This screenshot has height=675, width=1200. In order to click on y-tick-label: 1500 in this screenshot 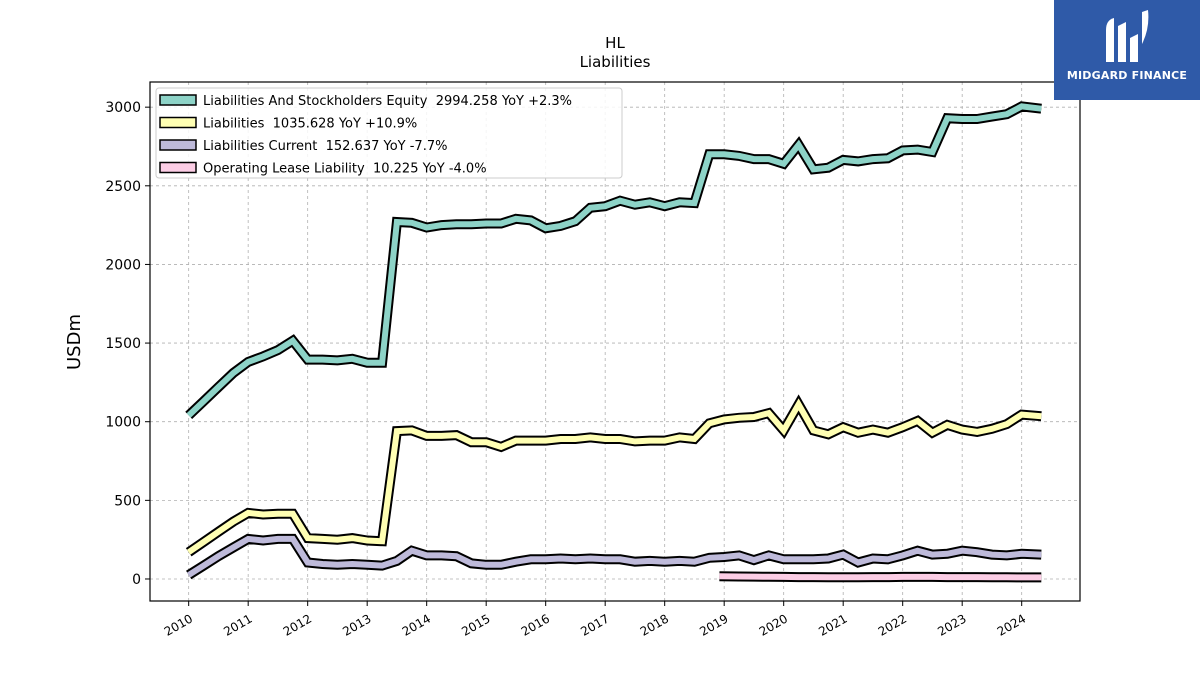, I will do `click(123, 344)`.